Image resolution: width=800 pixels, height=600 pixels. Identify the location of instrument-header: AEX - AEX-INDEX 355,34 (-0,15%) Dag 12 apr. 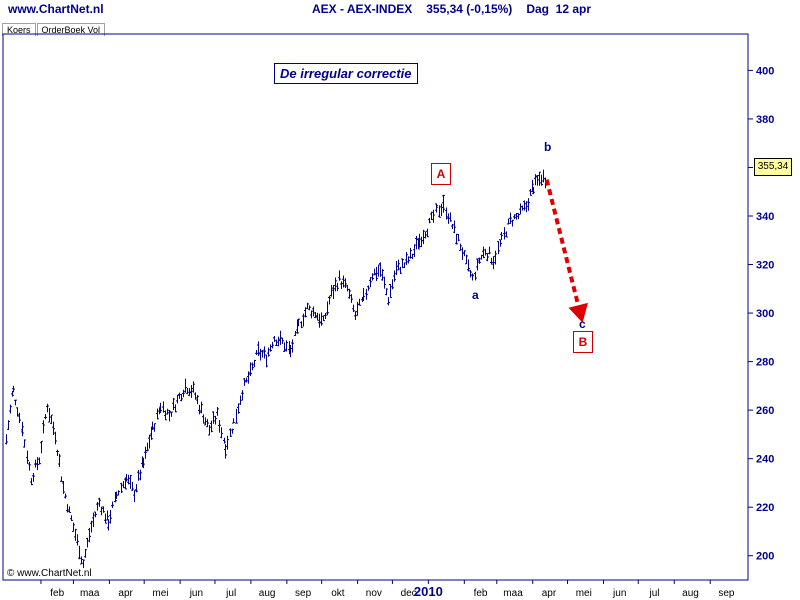
(458, 9).